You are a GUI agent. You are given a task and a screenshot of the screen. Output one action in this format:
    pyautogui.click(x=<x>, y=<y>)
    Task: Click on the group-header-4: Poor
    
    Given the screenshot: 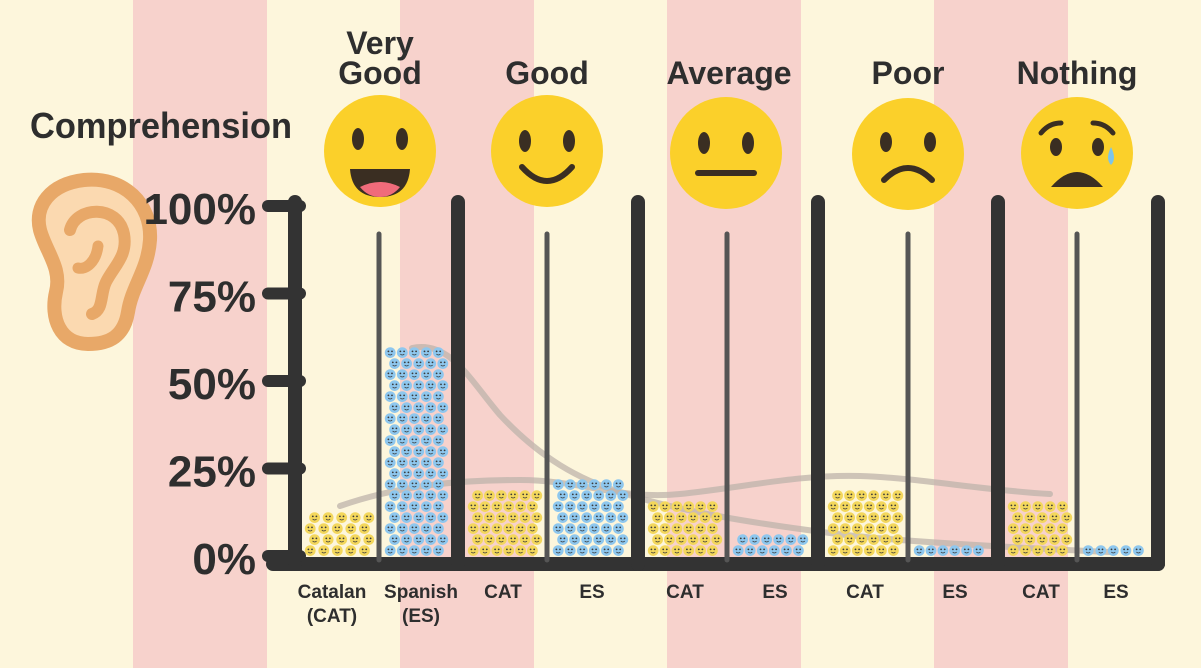 What is the action you would take?
    pyautogui.click(x=908, y=73)
    